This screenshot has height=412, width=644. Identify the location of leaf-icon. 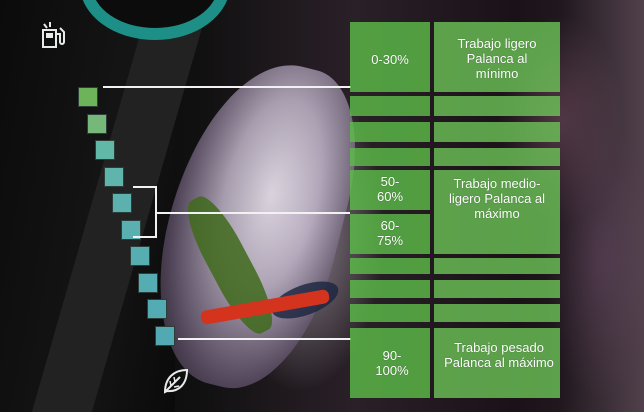
(175, 381).